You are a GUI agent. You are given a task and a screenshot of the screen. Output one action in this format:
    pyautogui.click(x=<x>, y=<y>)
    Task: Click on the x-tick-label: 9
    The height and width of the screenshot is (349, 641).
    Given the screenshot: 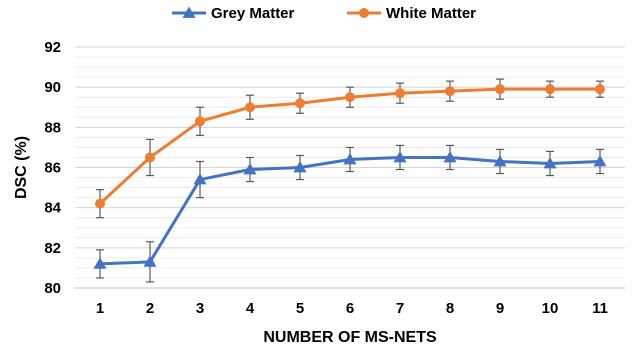 What is the action you would take?
    pyautogui.click(x=500, y=308)
    